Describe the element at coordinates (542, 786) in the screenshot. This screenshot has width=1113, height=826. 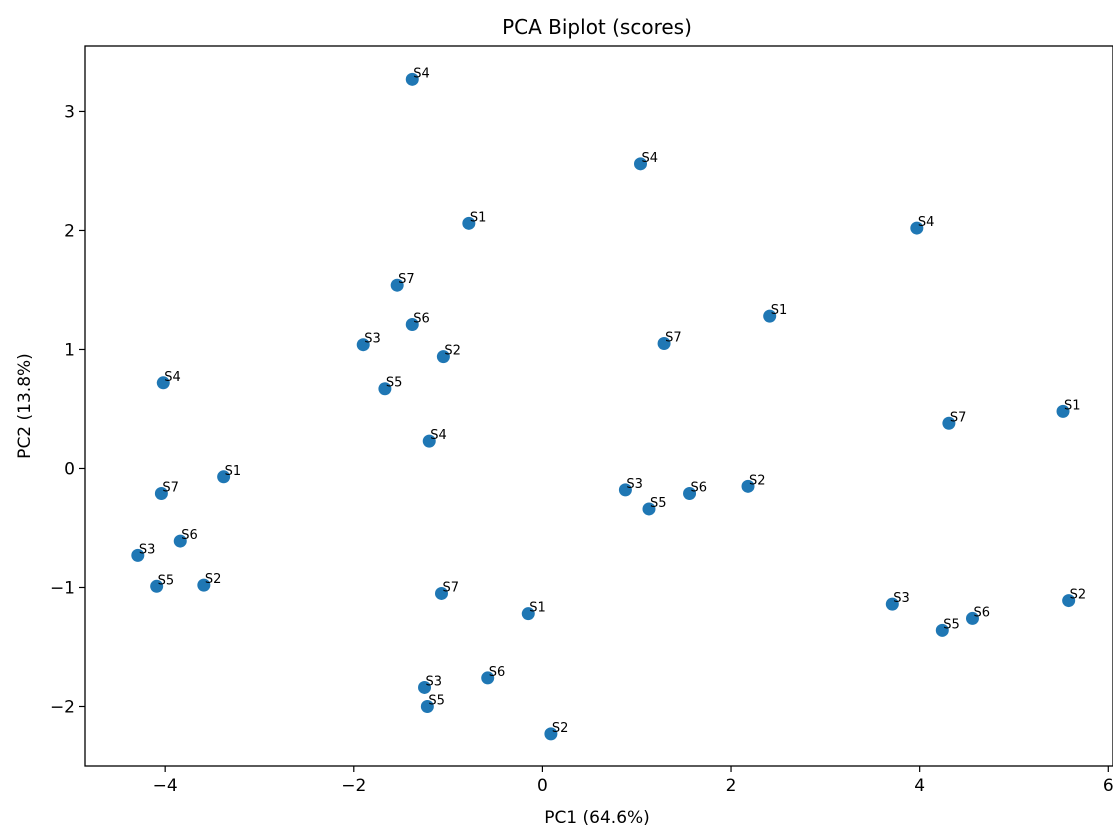
I see `x-tick-label: 0` at that location.